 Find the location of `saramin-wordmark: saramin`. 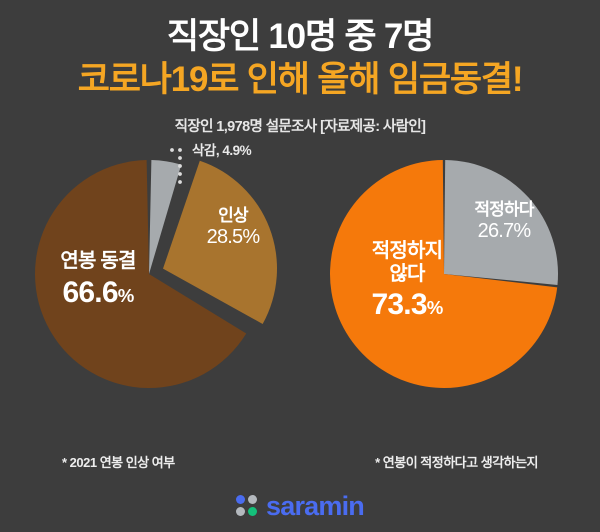

saramin-wordmark: saramin is located at coordinates (315, 506).